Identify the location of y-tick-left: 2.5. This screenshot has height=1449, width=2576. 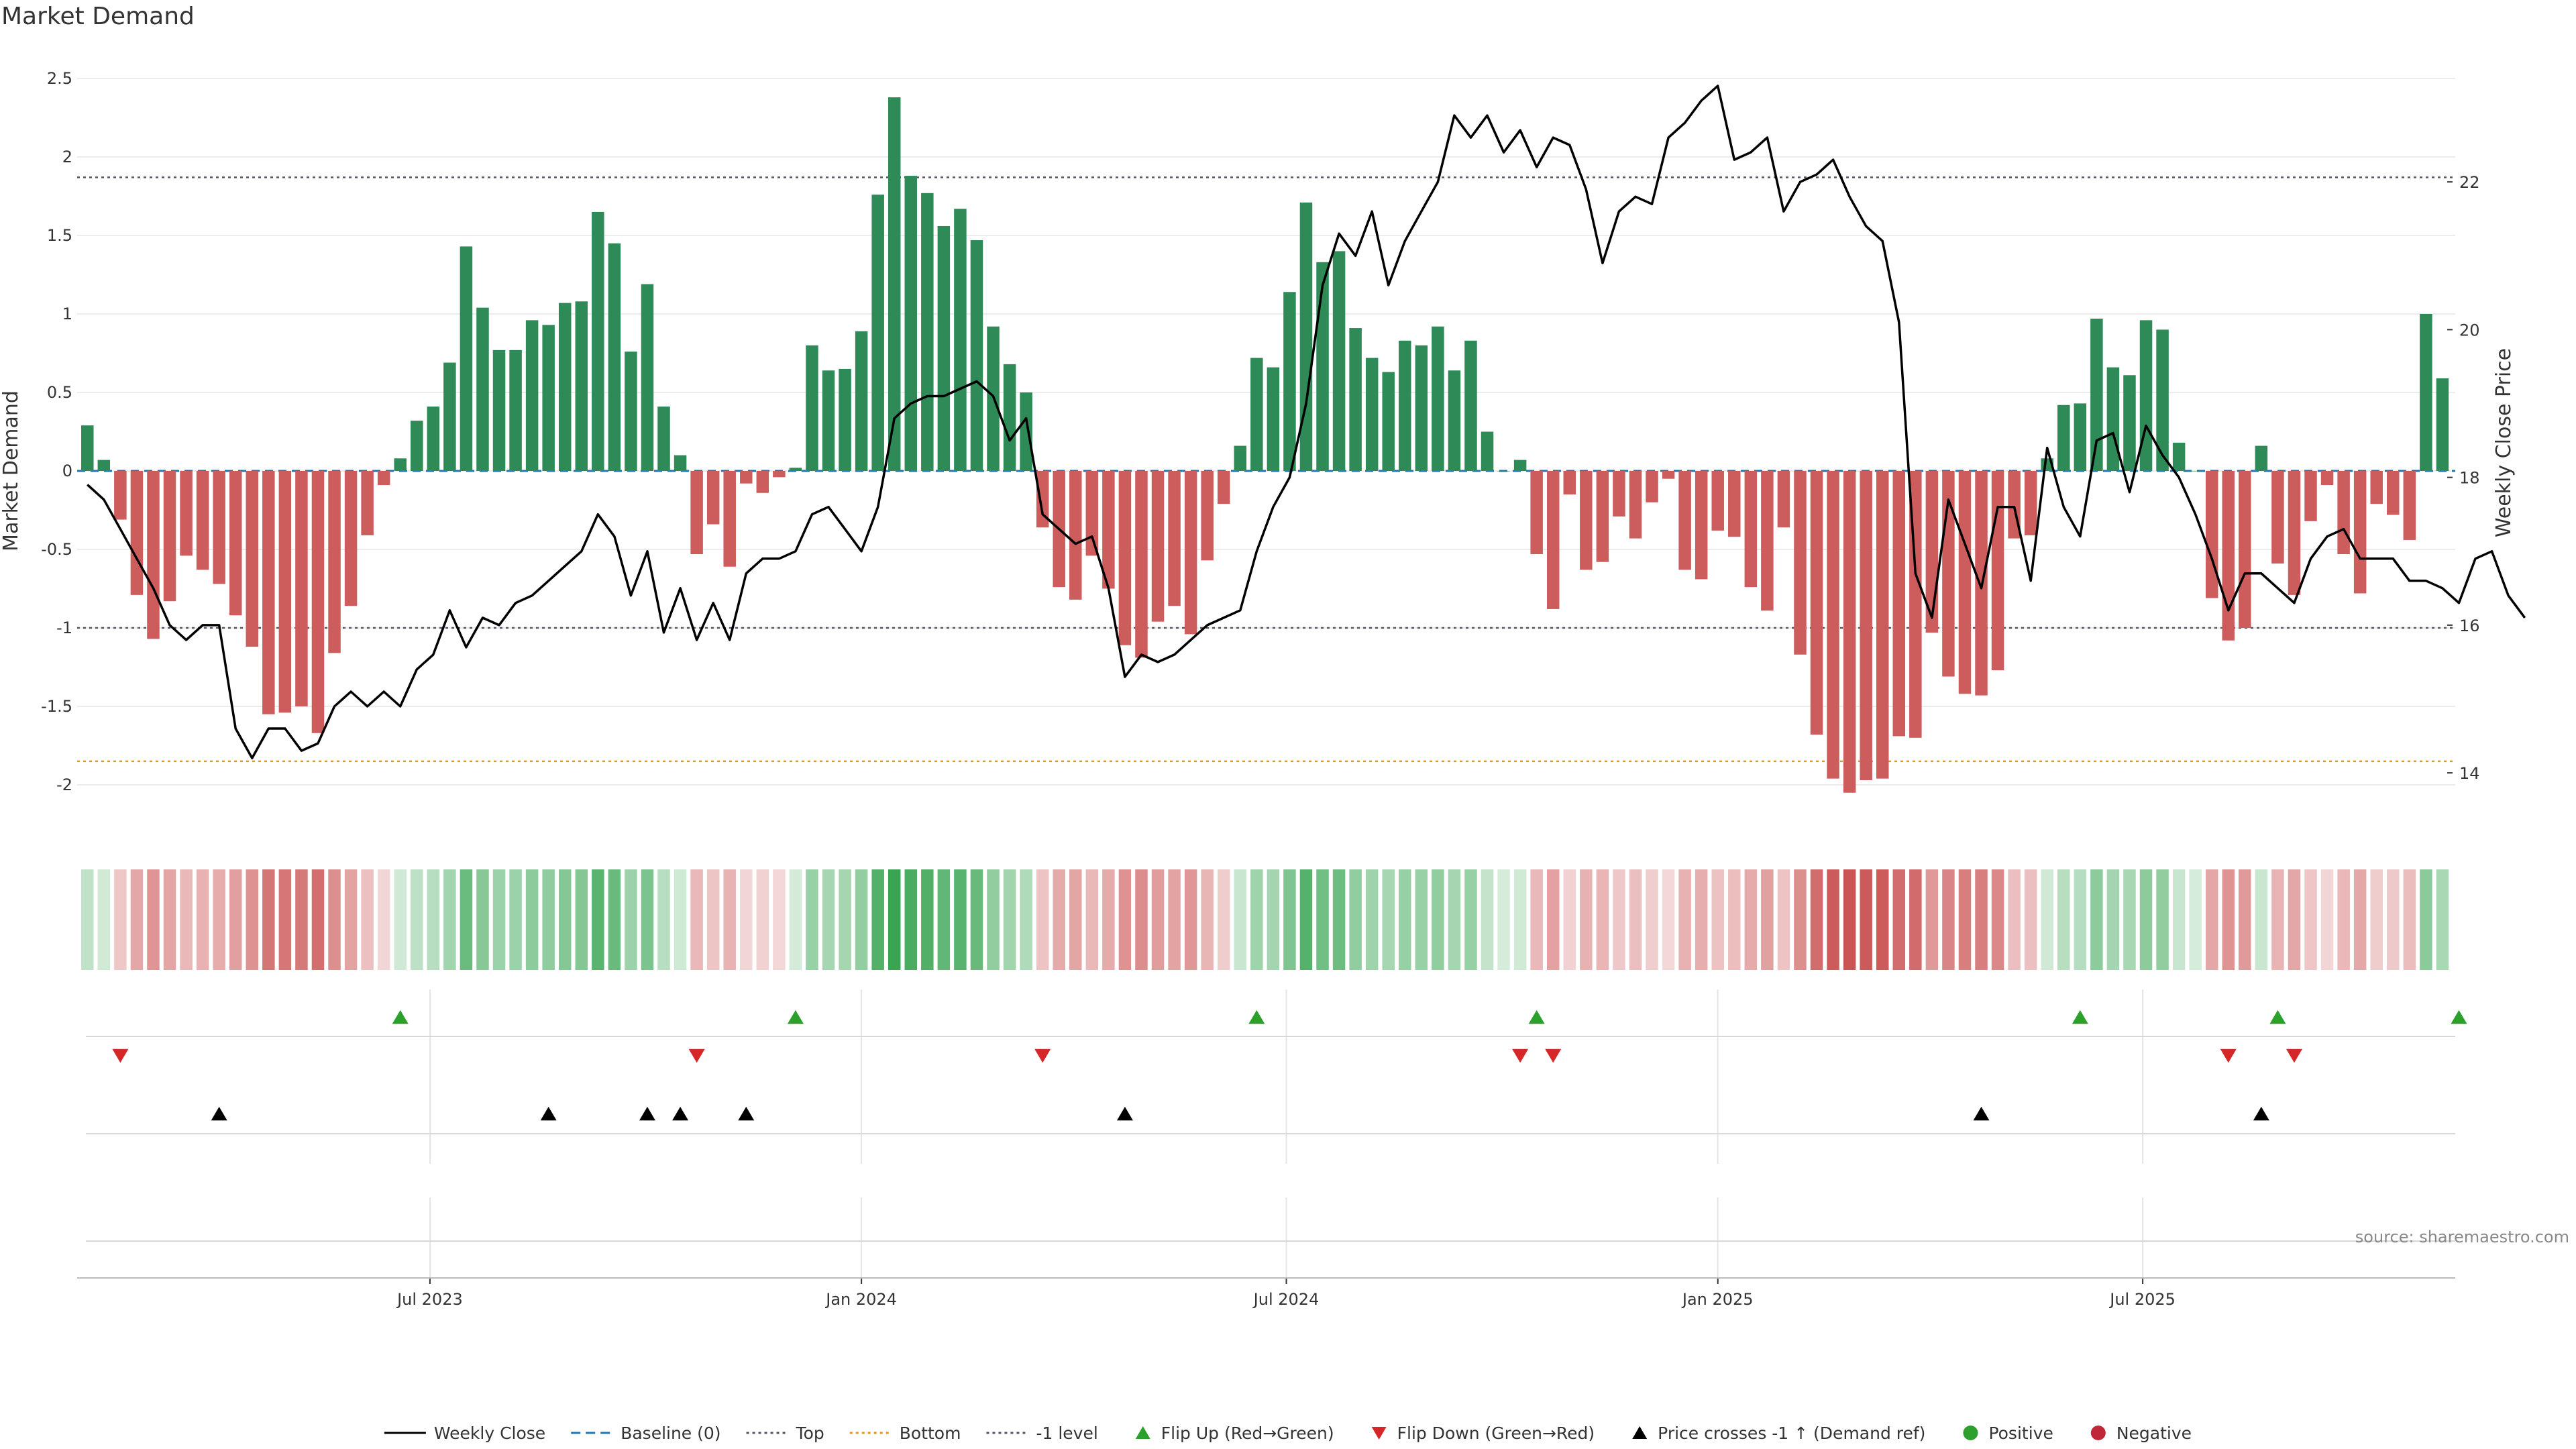
(59, 78).